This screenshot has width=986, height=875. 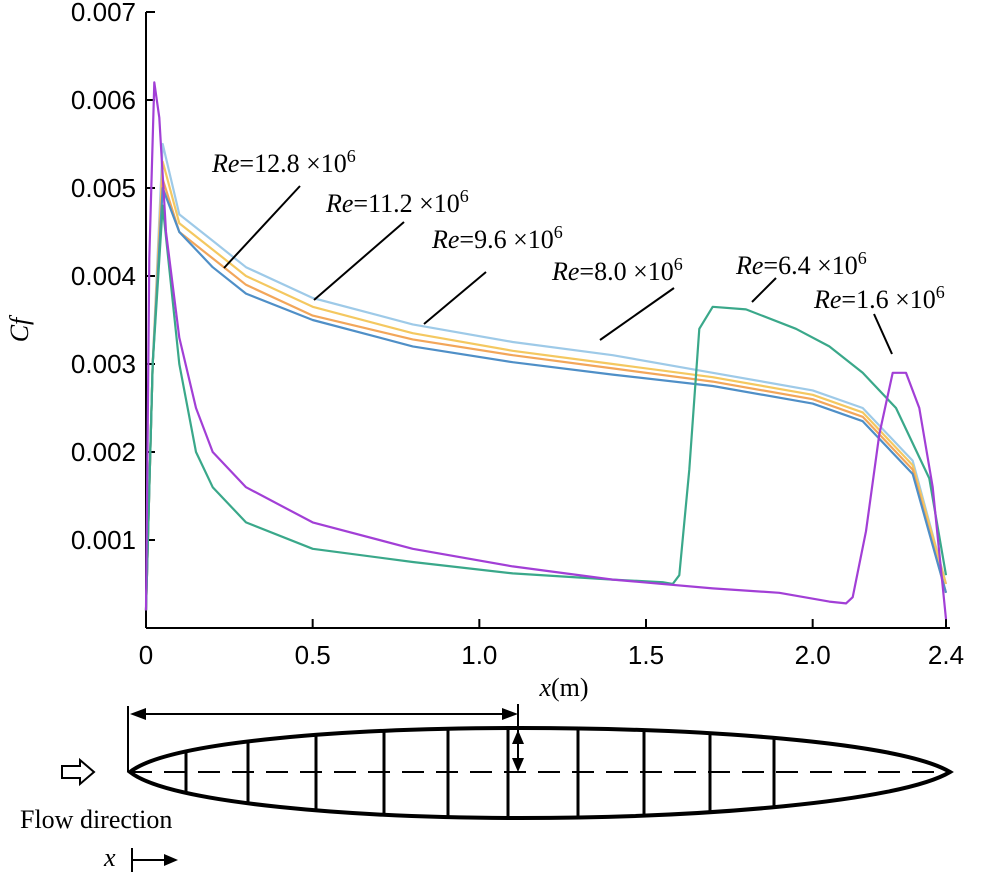 What do you see at coordinates (544, 687) in the screenshot?
I see `x-axis-var: x` at bounding box center [544, 687].